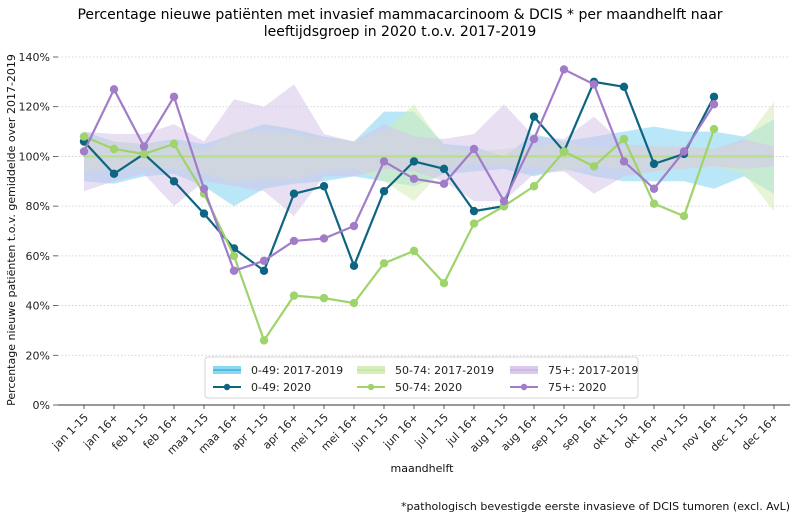 The image size is (800, 518). What do you see at coordinates (444, 370) in the screenshot?
I see `legend-label: 50-74: 2017-2019` at bounding box center [444, 370].